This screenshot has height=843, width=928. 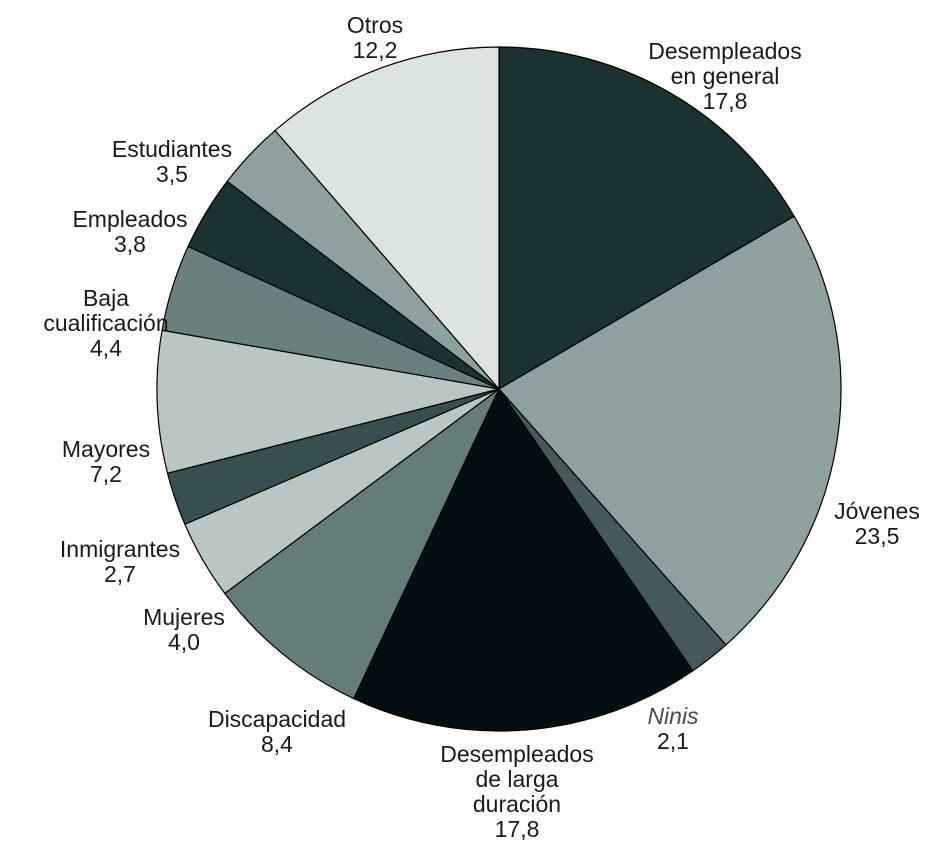 I want to click on slice-label-line: Baja, so click(x=106, y=298).